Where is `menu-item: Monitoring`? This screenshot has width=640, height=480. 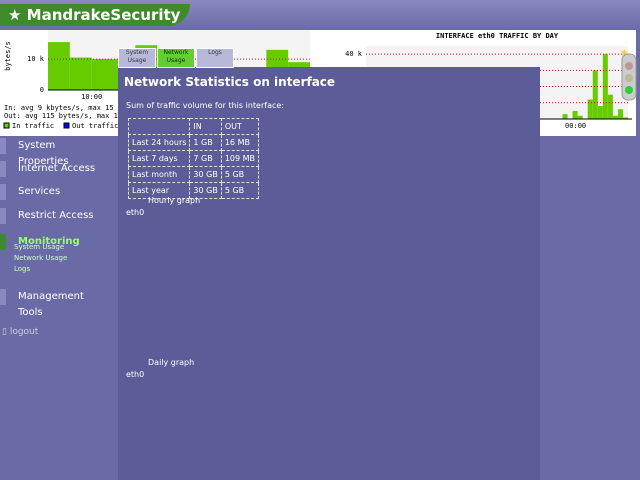 menu-item: Monitoring is located at coordinates (52, 242).